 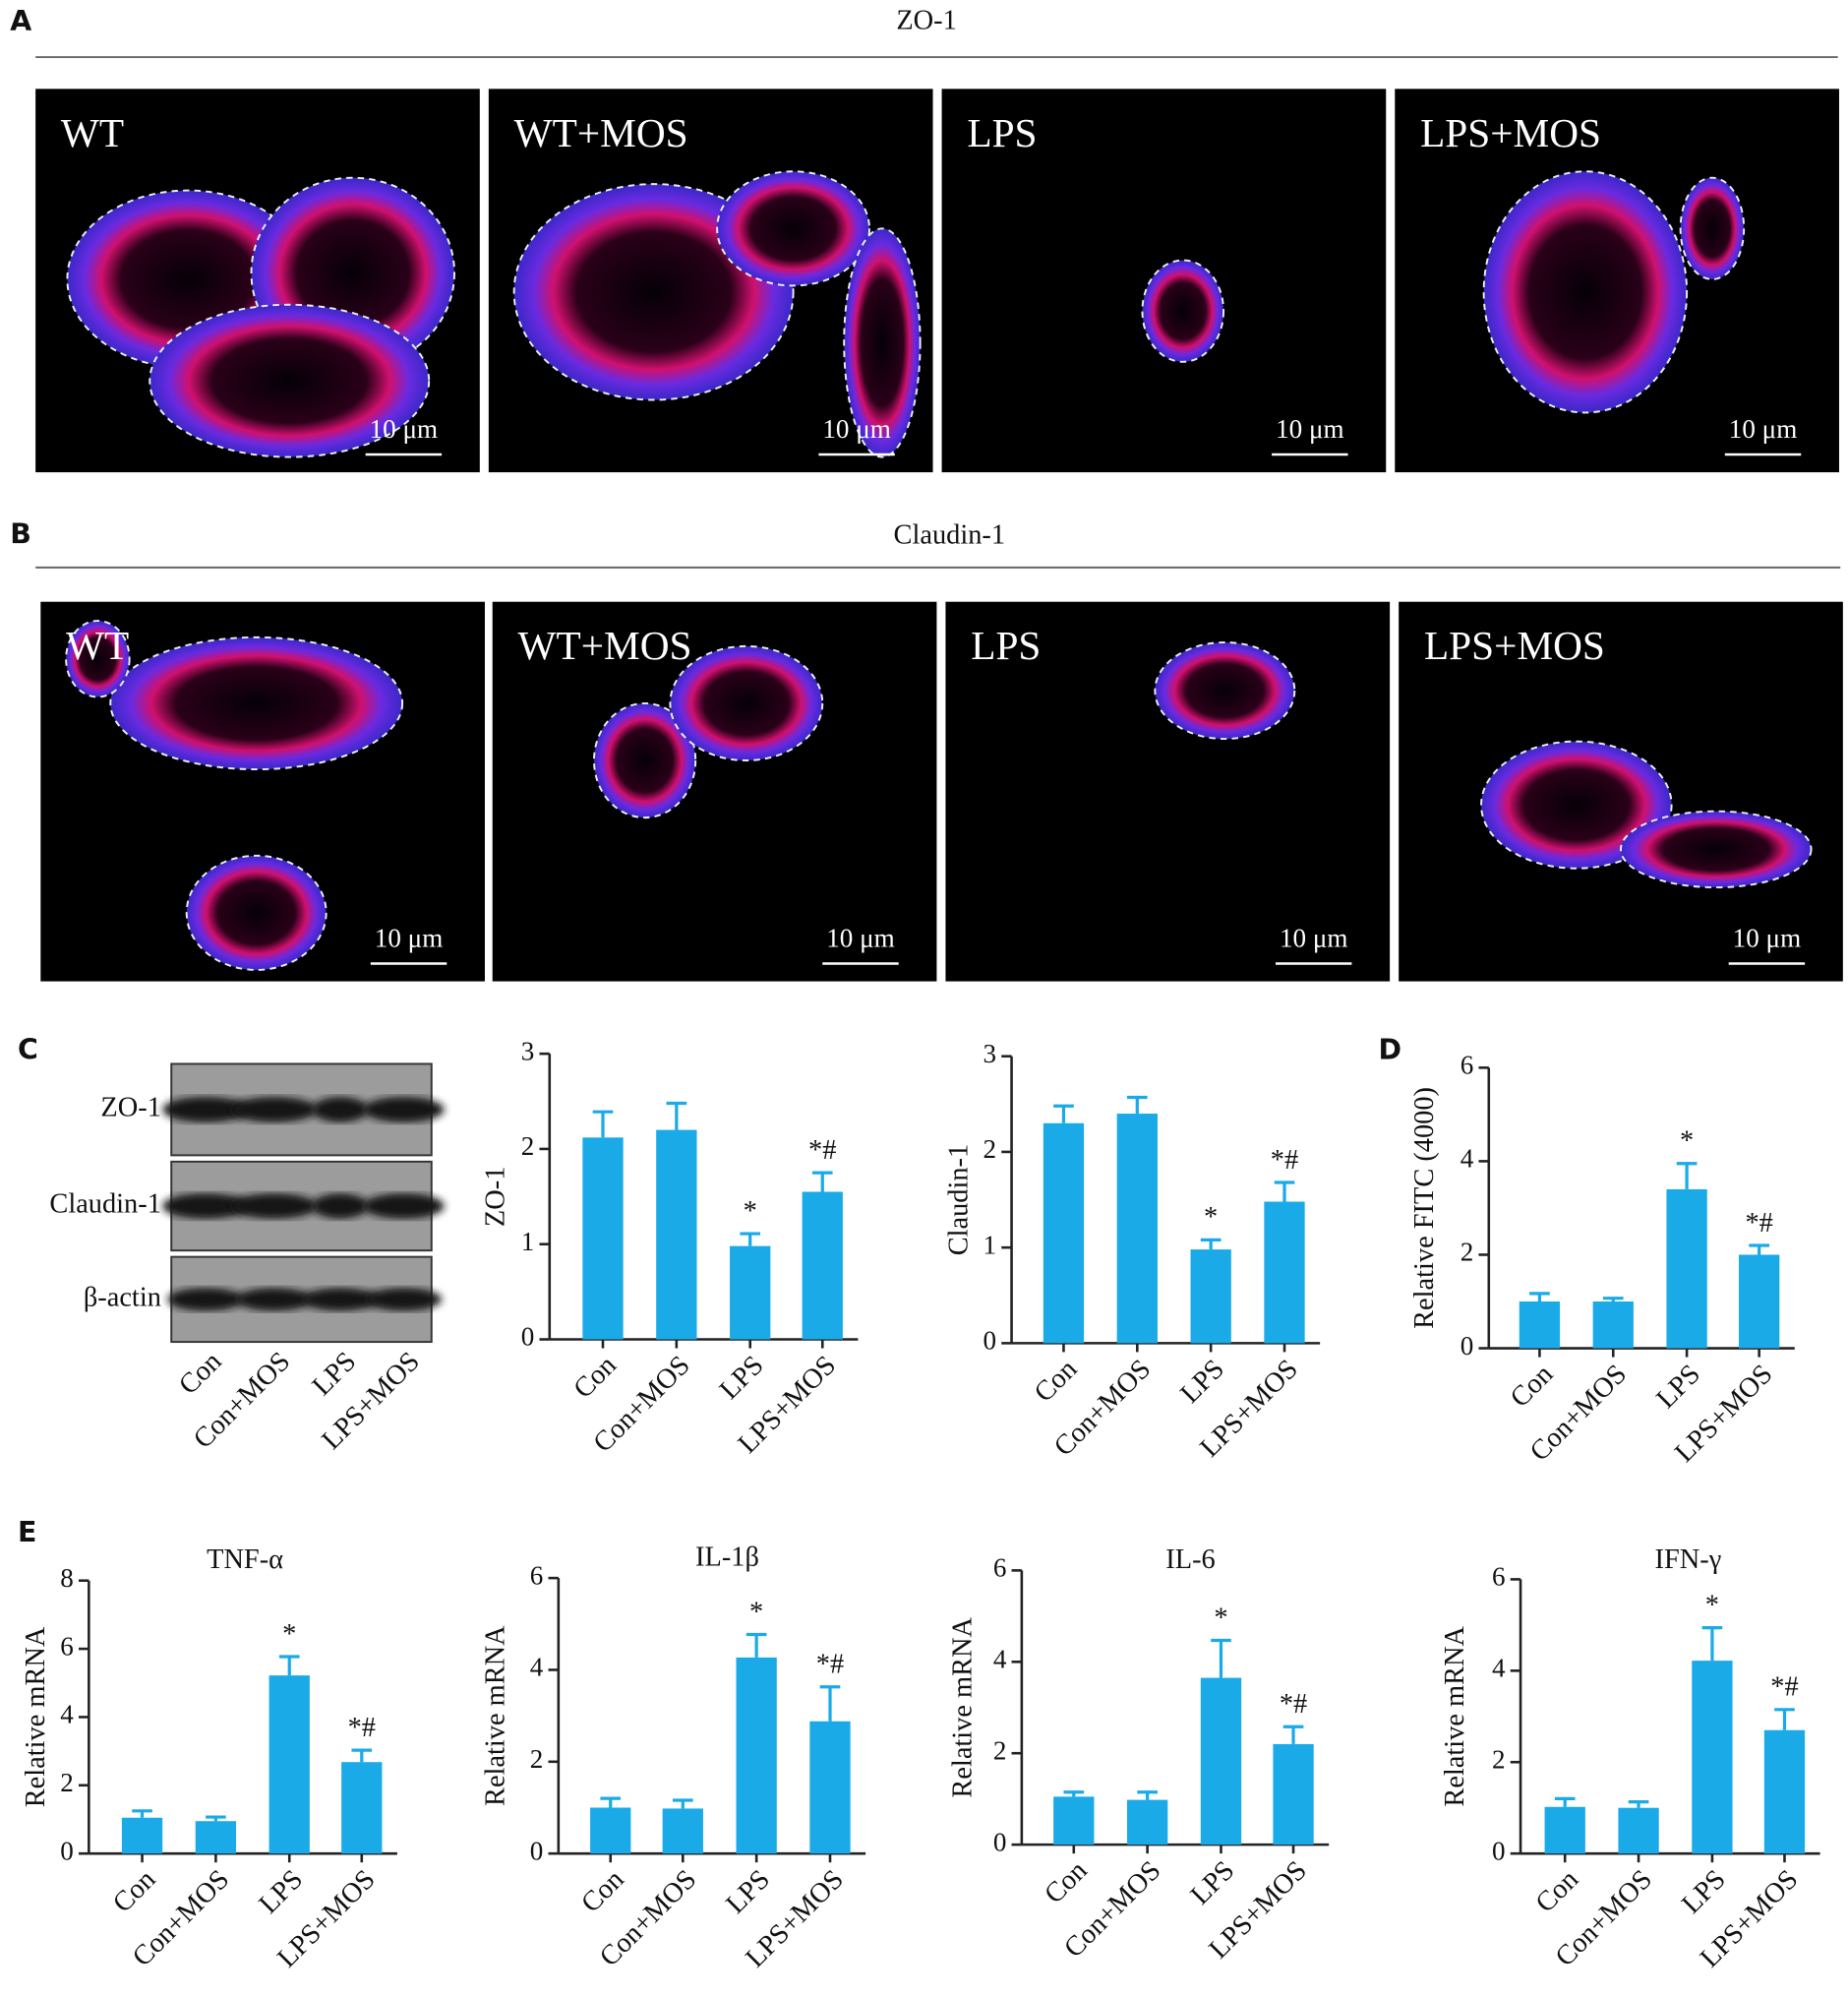 What do you see at coordinates (1424, 1208) in the screenshot?
I see `y-axis-label: Relative FITC (4000)` at bounding box center [1424, 1208].